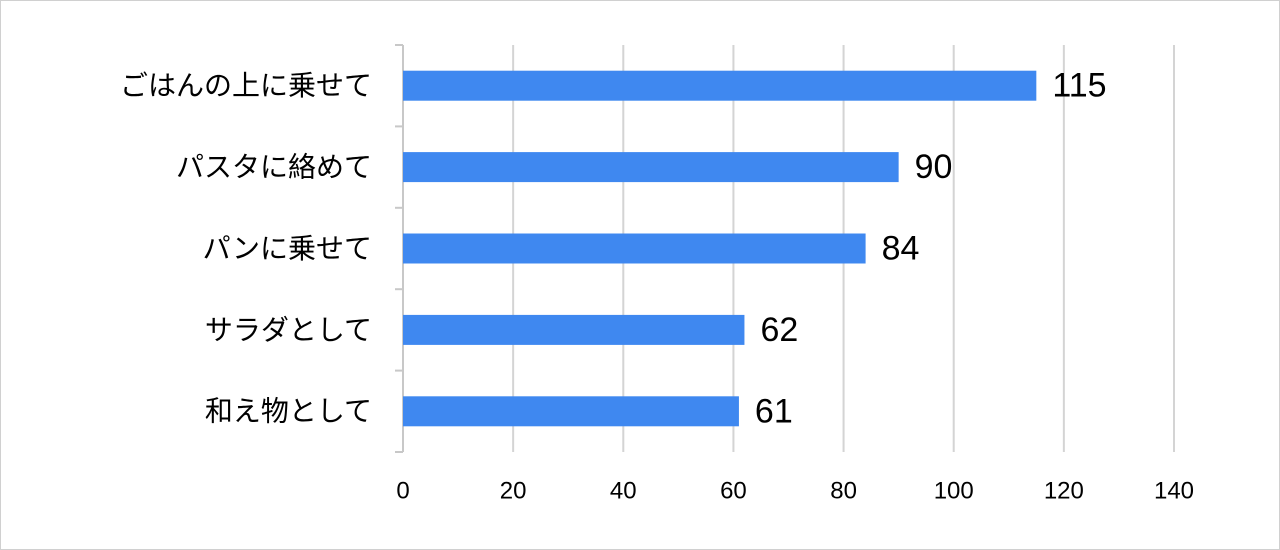 The height and width of the screenshot is (550, 1280). Describe the element at coordinates (402, 490) in the screenshot. I see `x-tick-label: 0` at that location.